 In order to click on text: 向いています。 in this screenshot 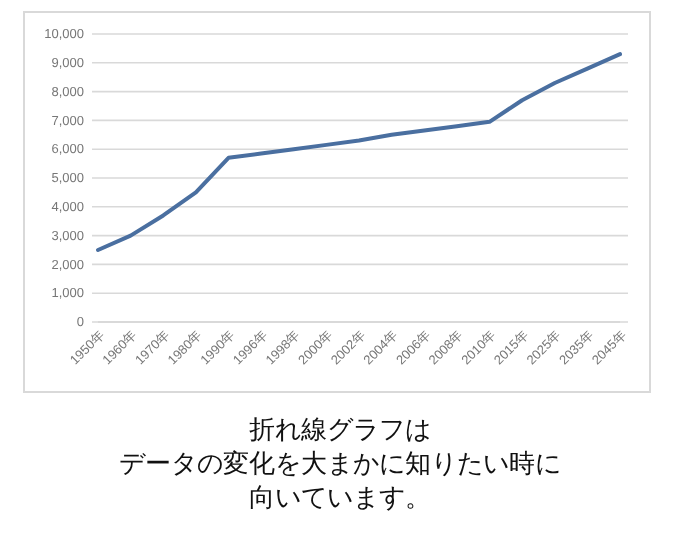, I will do `click(340, 499)`.